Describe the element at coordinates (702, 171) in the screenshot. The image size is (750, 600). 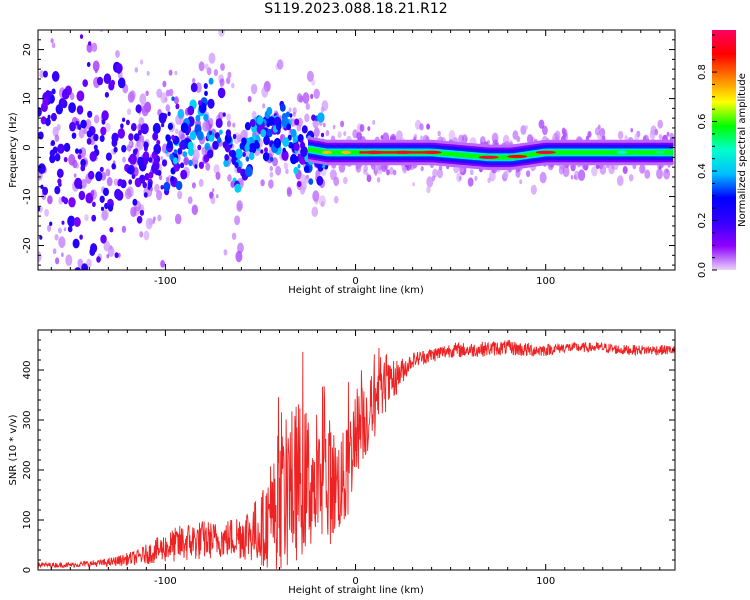
I see `colorbar-tick-label: 0.4` at that location.